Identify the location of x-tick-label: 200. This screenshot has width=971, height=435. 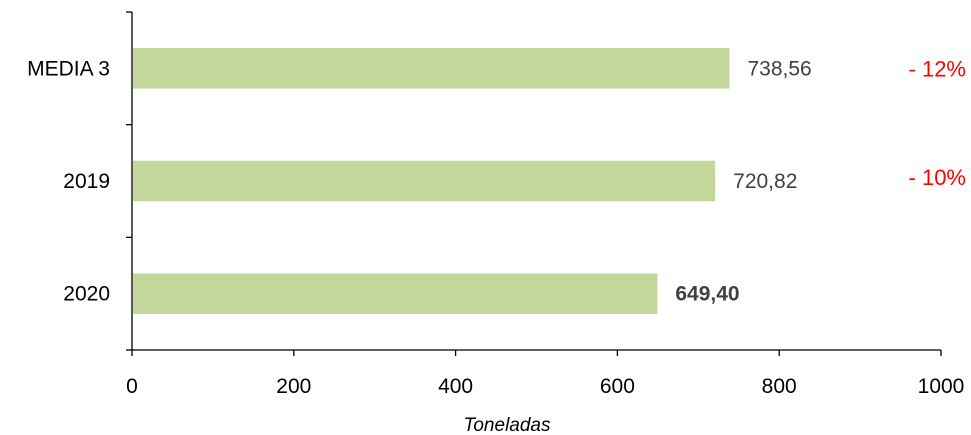
(293, 386).